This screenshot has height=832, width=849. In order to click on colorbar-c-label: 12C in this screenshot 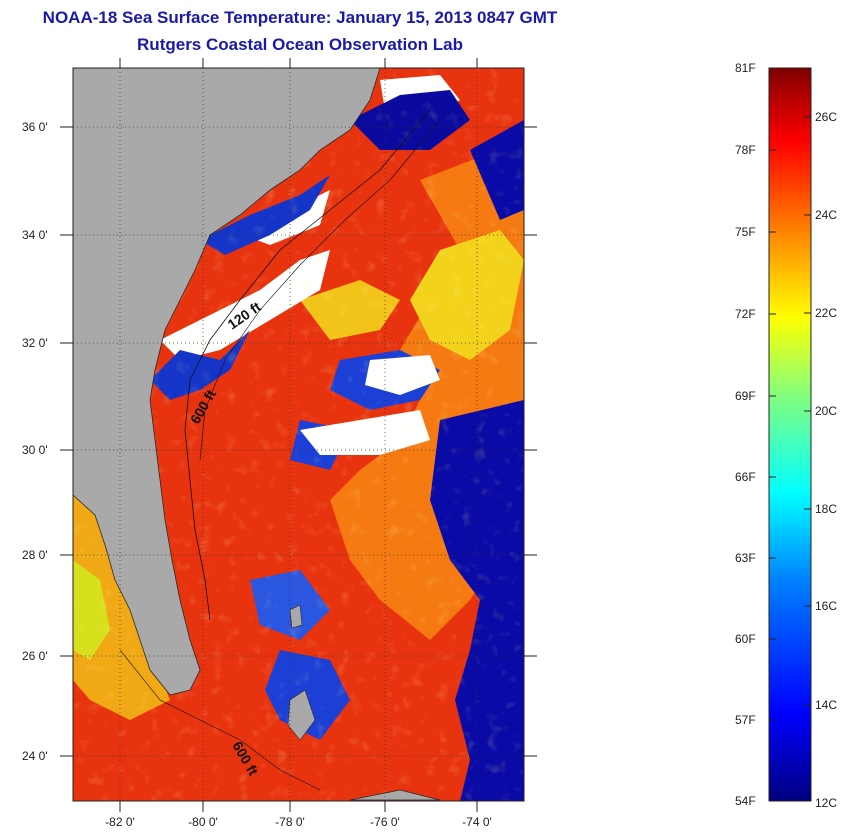, I will do `click(826, 803)`.